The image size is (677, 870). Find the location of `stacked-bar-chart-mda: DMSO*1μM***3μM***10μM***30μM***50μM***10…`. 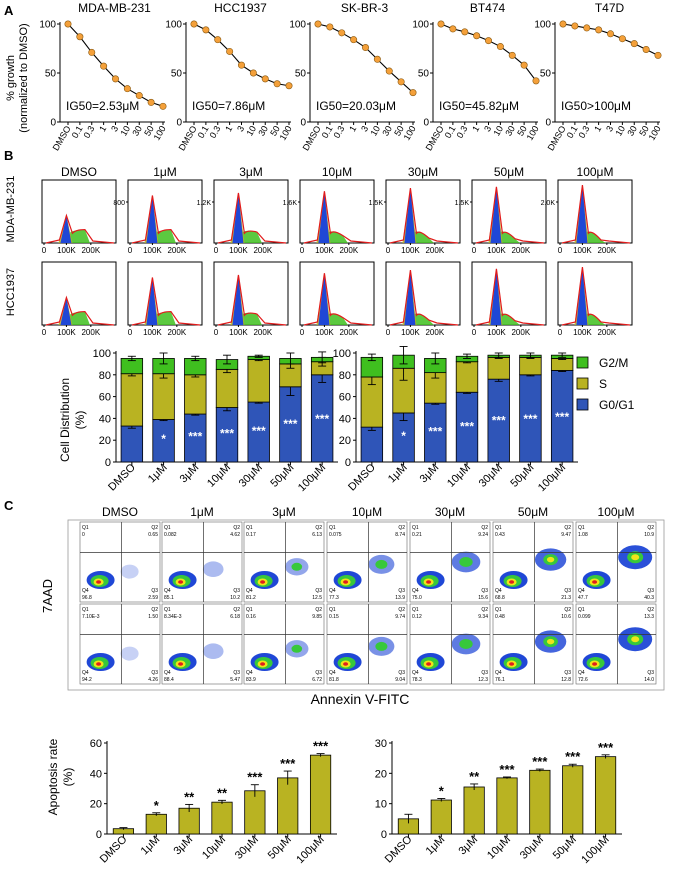

stacked-bar-chart-mda: DMSO*1μM***3μM***10μM***30μM***50μM***10… is located at coordinates (215, 421).